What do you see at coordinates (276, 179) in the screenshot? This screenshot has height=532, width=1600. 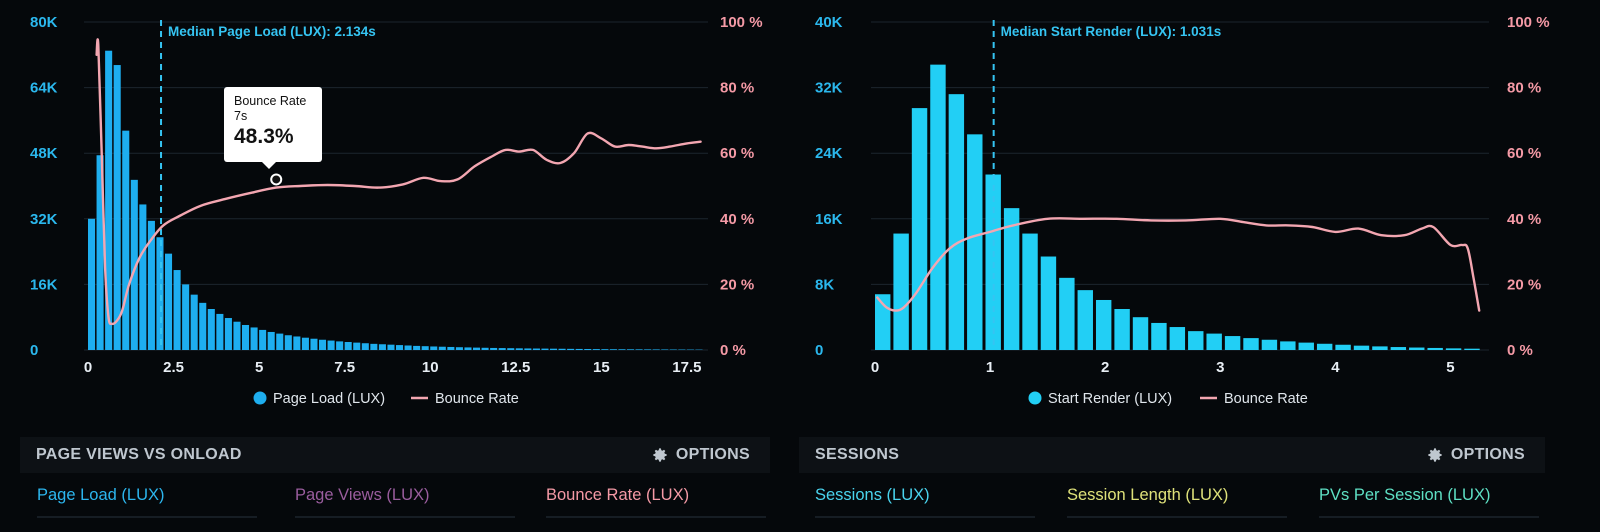 I see `hover-point` at bounding box center [276, 179].